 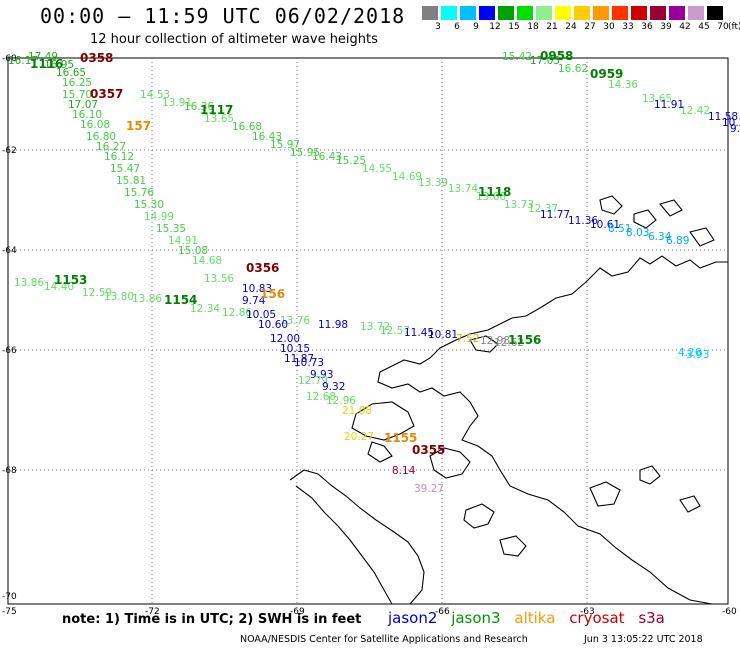 I want to click on lon-label-75: -75, so click(x=9, y=612).